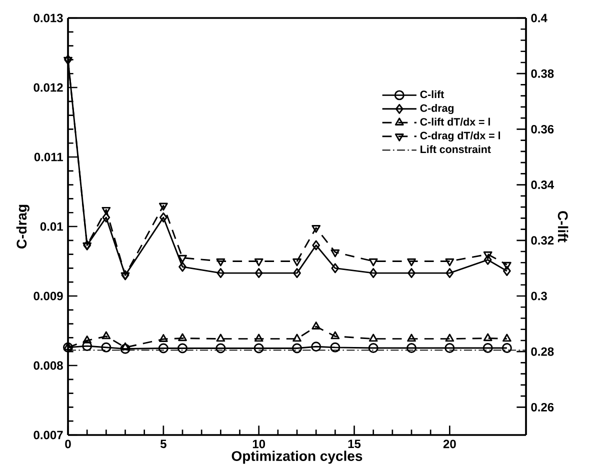  I want to click on x-tick-label: 10, so click(259, 444).